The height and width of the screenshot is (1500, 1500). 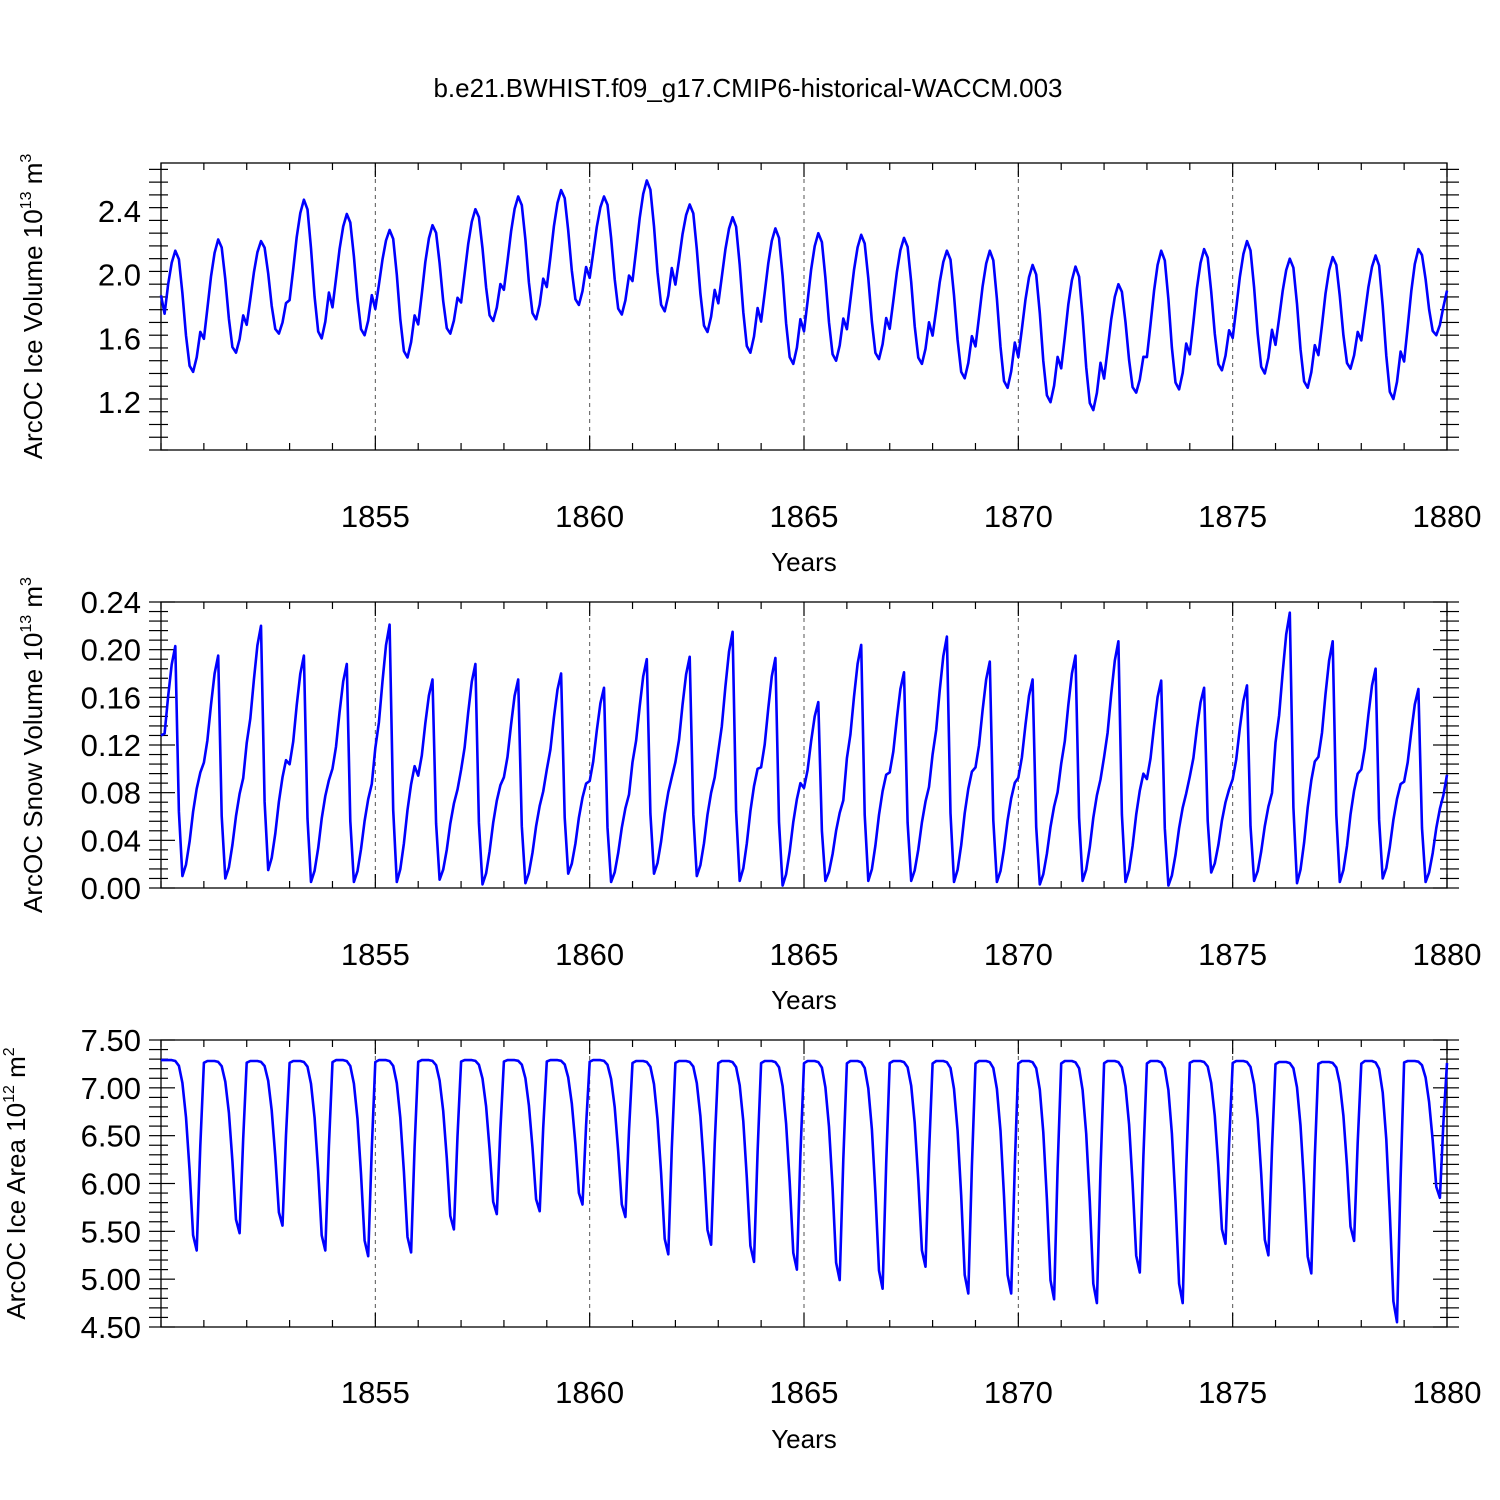 I want to click on y-tick-label: 0.04, so click(x=111, y=840).